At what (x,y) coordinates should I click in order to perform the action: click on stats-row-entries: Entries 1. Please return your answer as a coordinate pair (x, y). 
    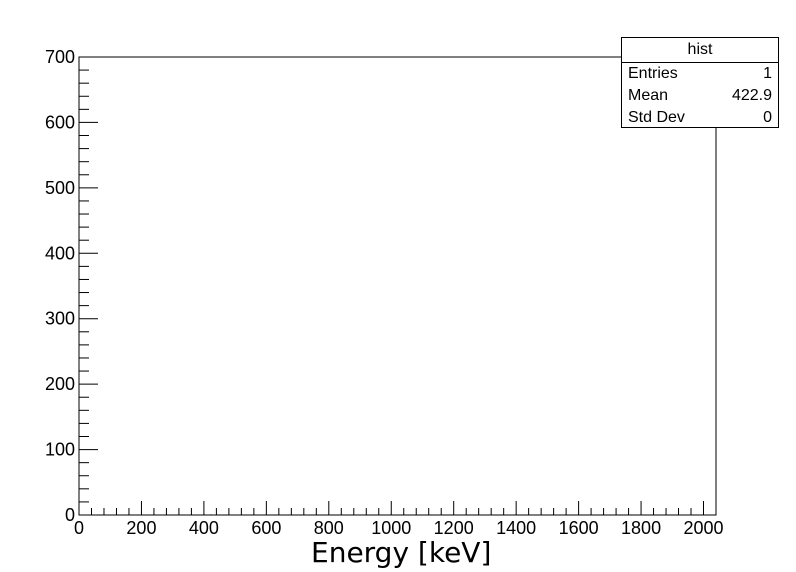
    Looking at the image, I should click on (700, 74).